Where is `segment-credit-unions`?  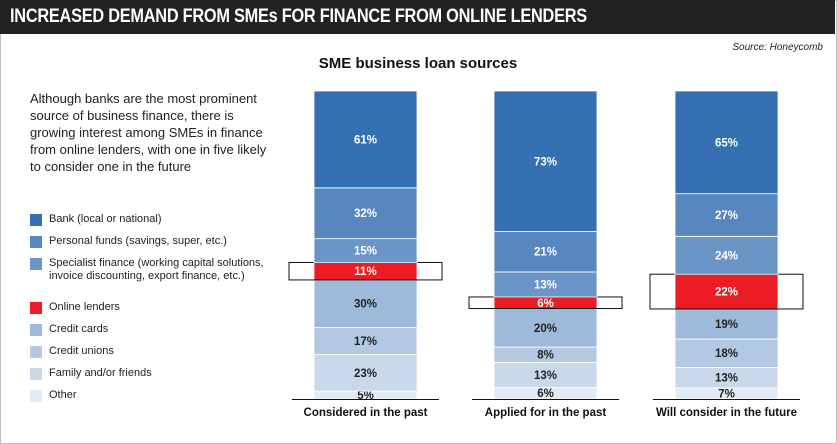
segment-credit-unions is located at coordinates (726, 353).